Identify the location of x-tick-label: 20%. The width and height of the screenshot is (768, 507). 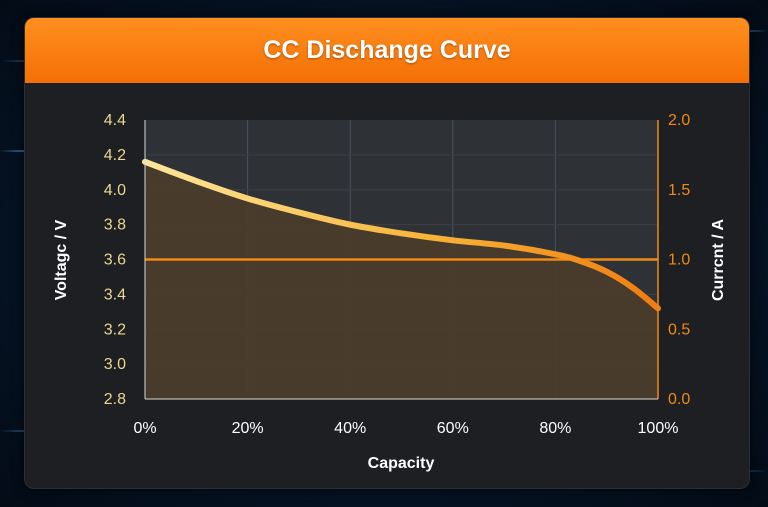
(248, 428).